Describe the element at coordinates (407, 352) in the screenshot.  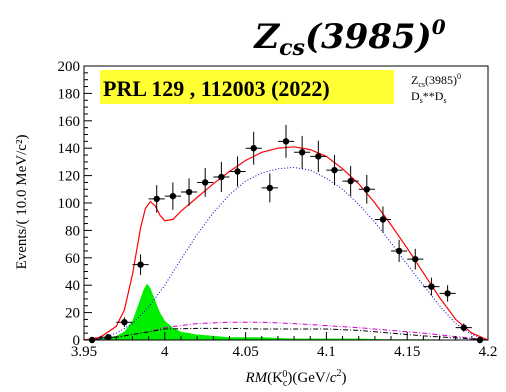
I see `x-tick-label: 4.15` at that location.